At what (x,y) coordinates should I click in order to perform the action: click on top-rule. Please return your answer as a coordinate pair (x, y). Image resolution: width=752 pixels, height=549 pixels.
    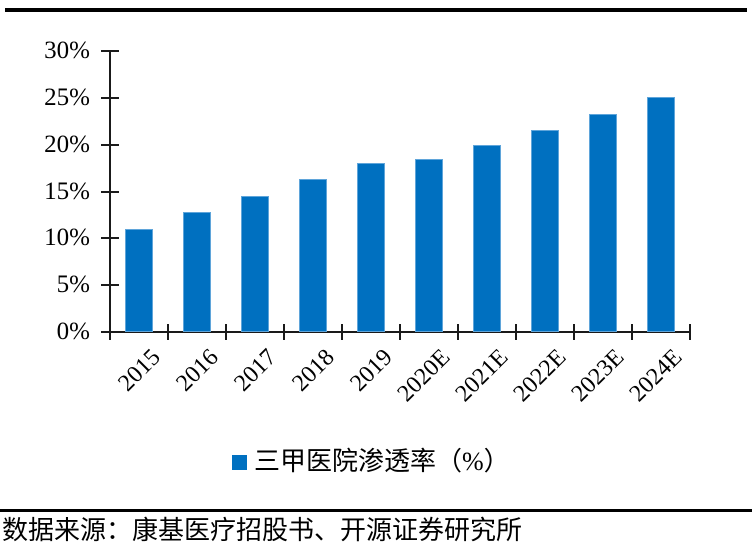
    Looking at the image, I should click on (376, 10).